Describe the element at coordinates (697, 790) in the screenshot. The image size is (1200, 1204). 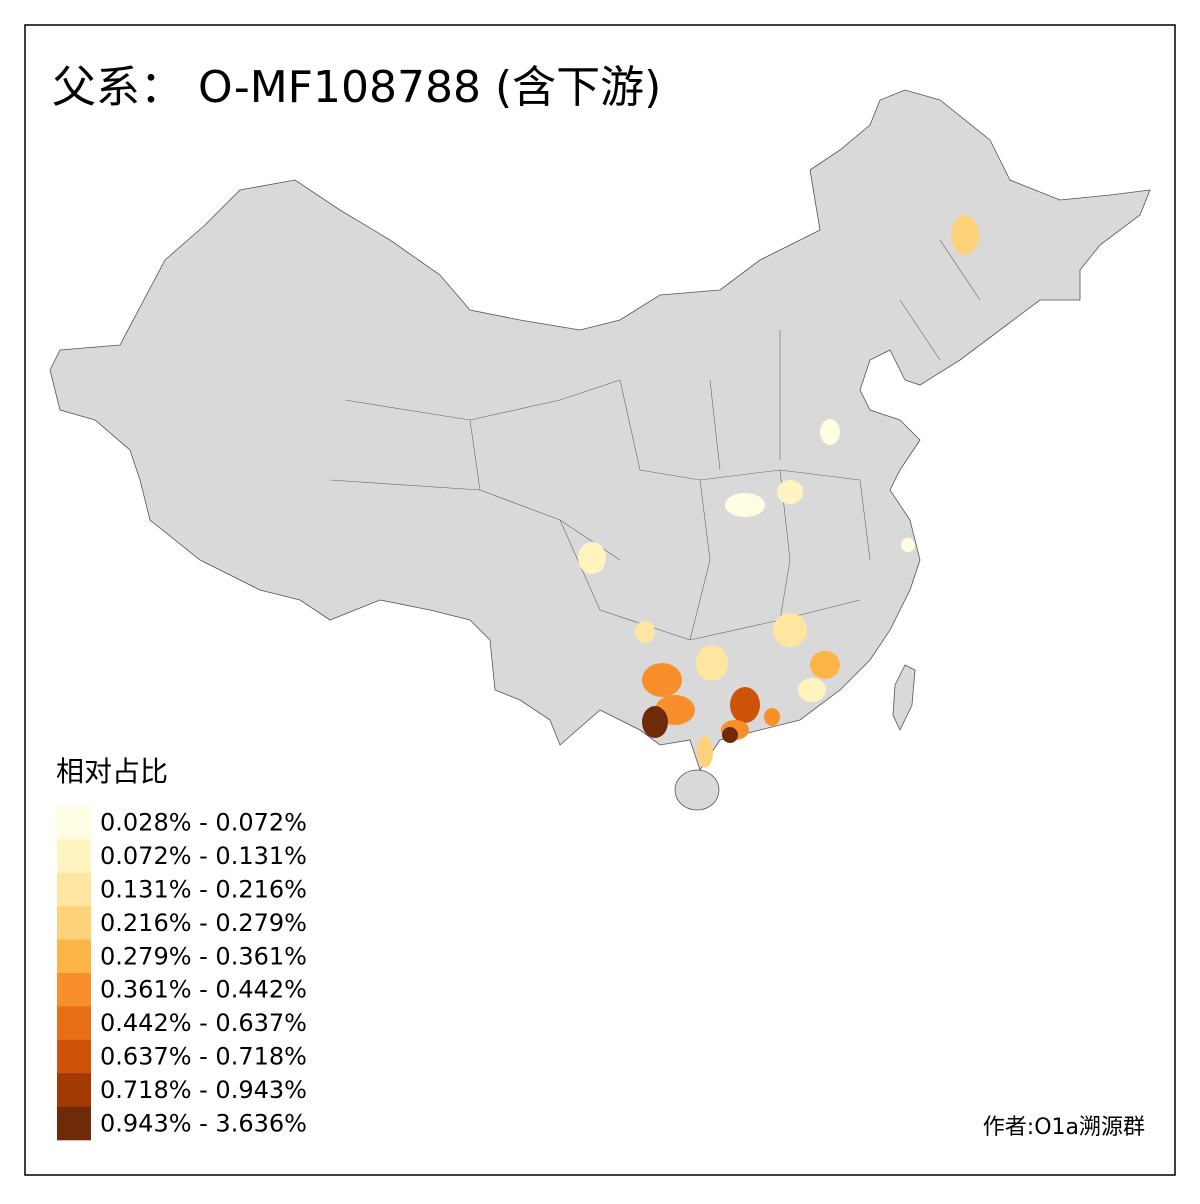
I see `hainan` at that location.